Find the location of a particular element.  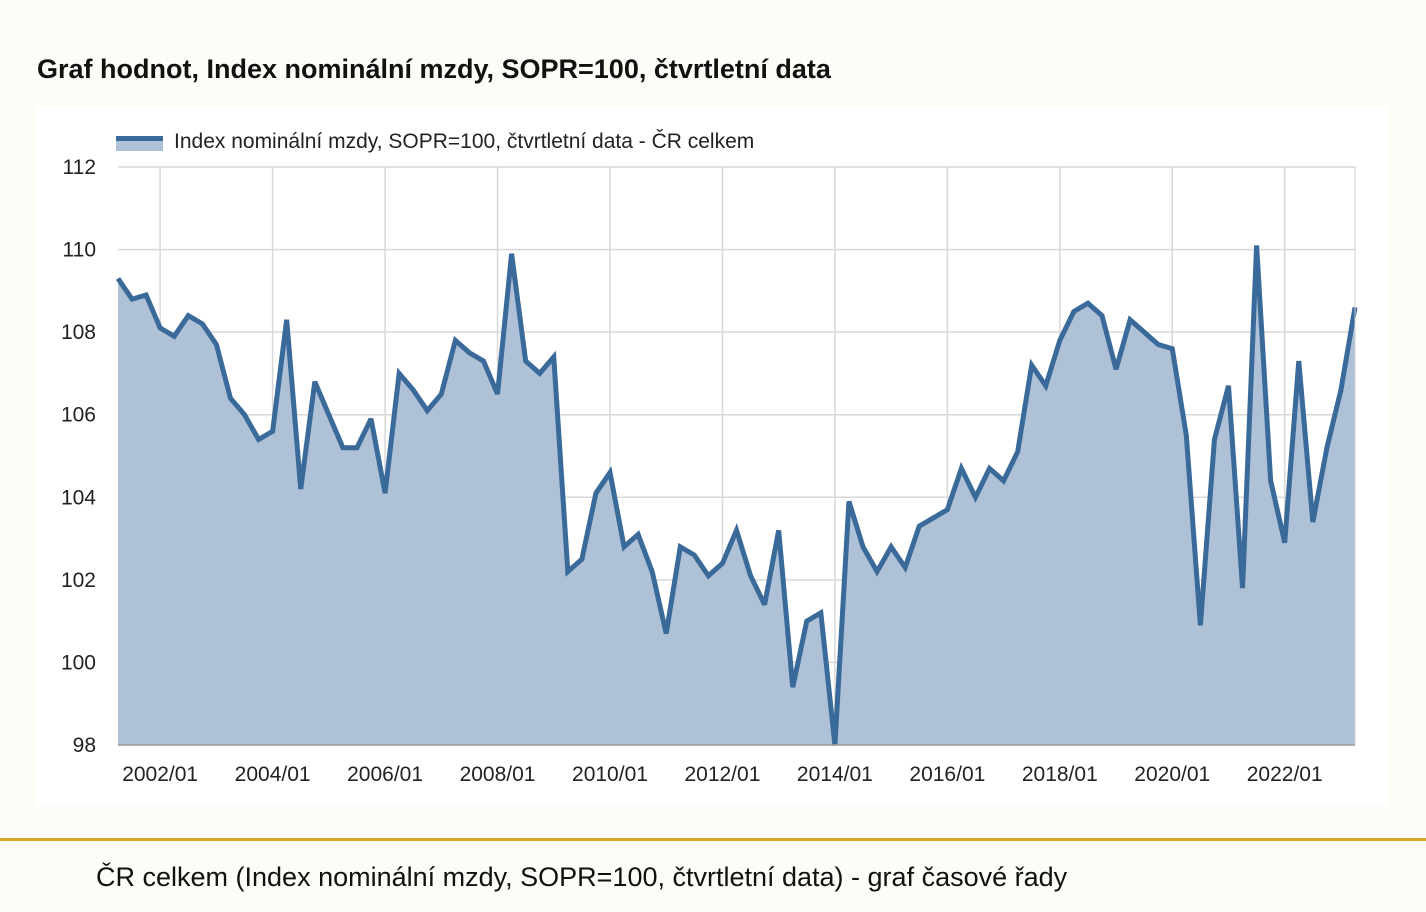

y-tick-label: 100 is located at coordinates (78, 662).